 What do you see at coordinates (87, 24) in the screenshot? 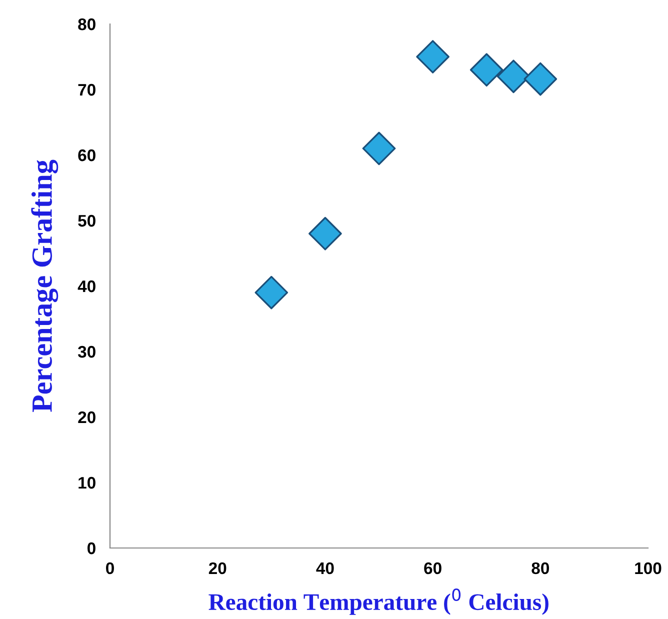
I see `y-tick-label: 80` at bounding box center [87, 24].